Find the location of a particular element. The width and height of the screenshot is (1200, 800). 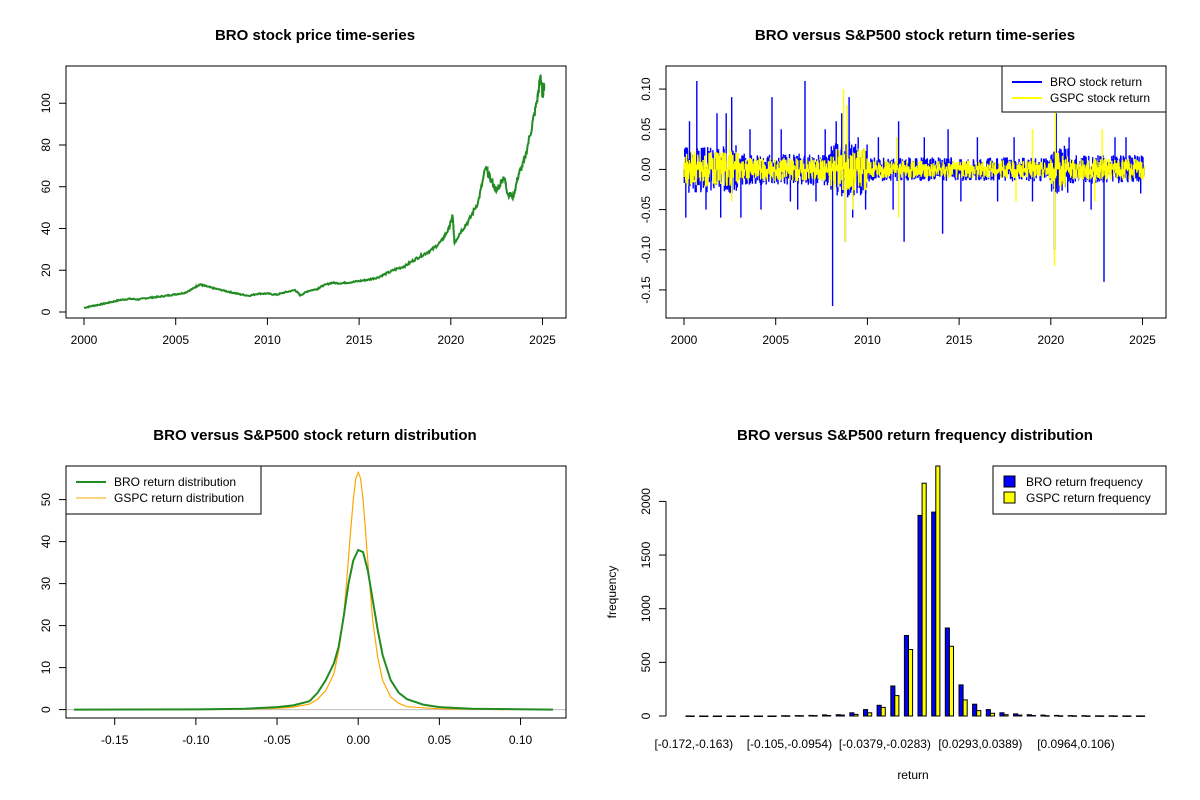

y-tick-label: 30 is located at coordinates (46, 584).